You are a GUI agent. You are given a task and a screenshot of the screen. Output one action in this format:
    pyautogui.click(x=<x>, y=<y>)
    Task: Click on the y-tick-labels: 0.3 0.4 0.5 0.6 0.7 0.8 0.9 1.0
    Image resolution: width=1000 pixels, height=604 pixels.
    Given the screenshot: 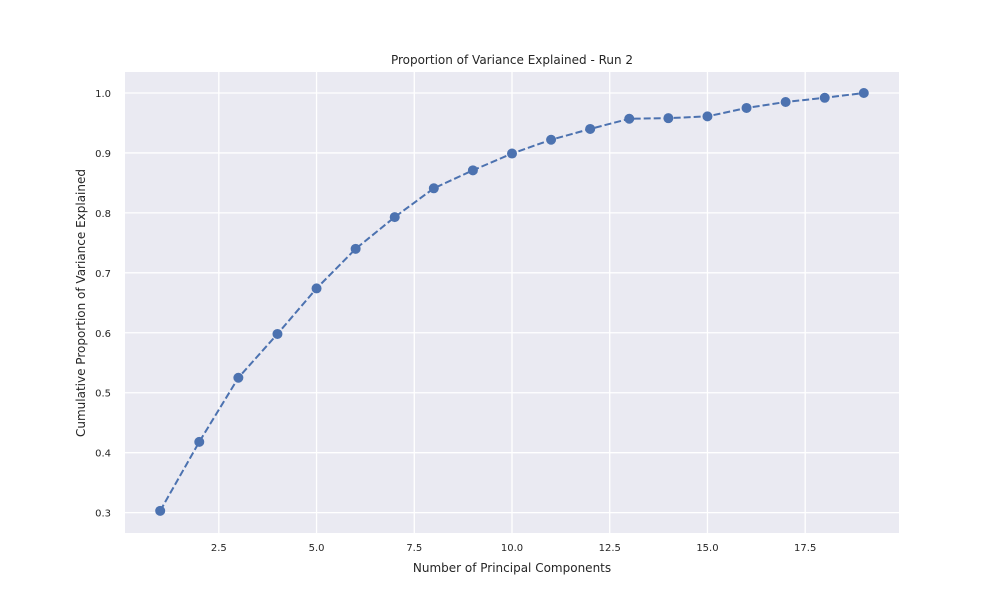 What is the action you would take?
    pyautogui.click(x=103, y=304)
    